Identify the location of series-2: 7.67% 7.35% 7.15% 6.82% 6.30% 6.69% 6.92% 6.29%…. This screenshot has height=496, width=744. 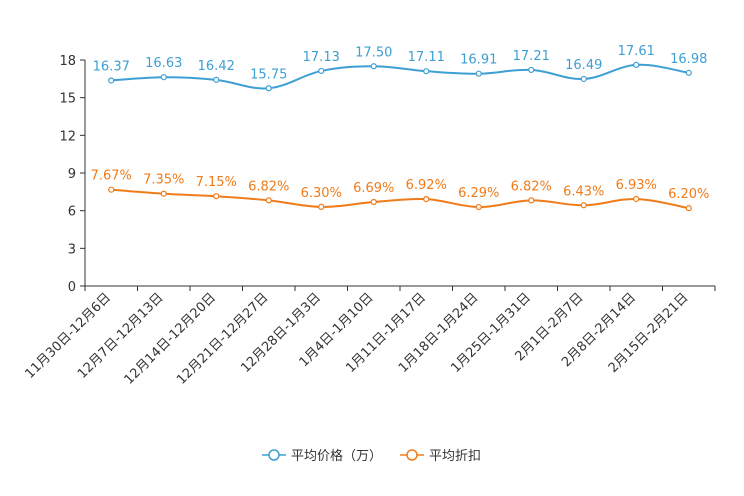
(400, 190).